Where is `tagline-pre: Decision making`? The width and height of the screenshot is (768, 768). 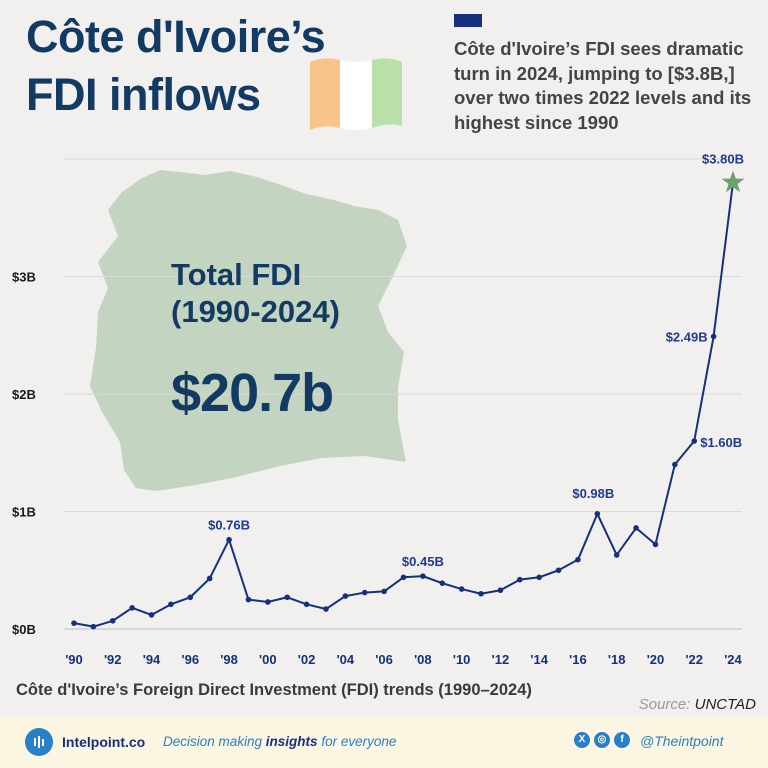 tagline-pre: Decision making is located at coordinates (214, 741).